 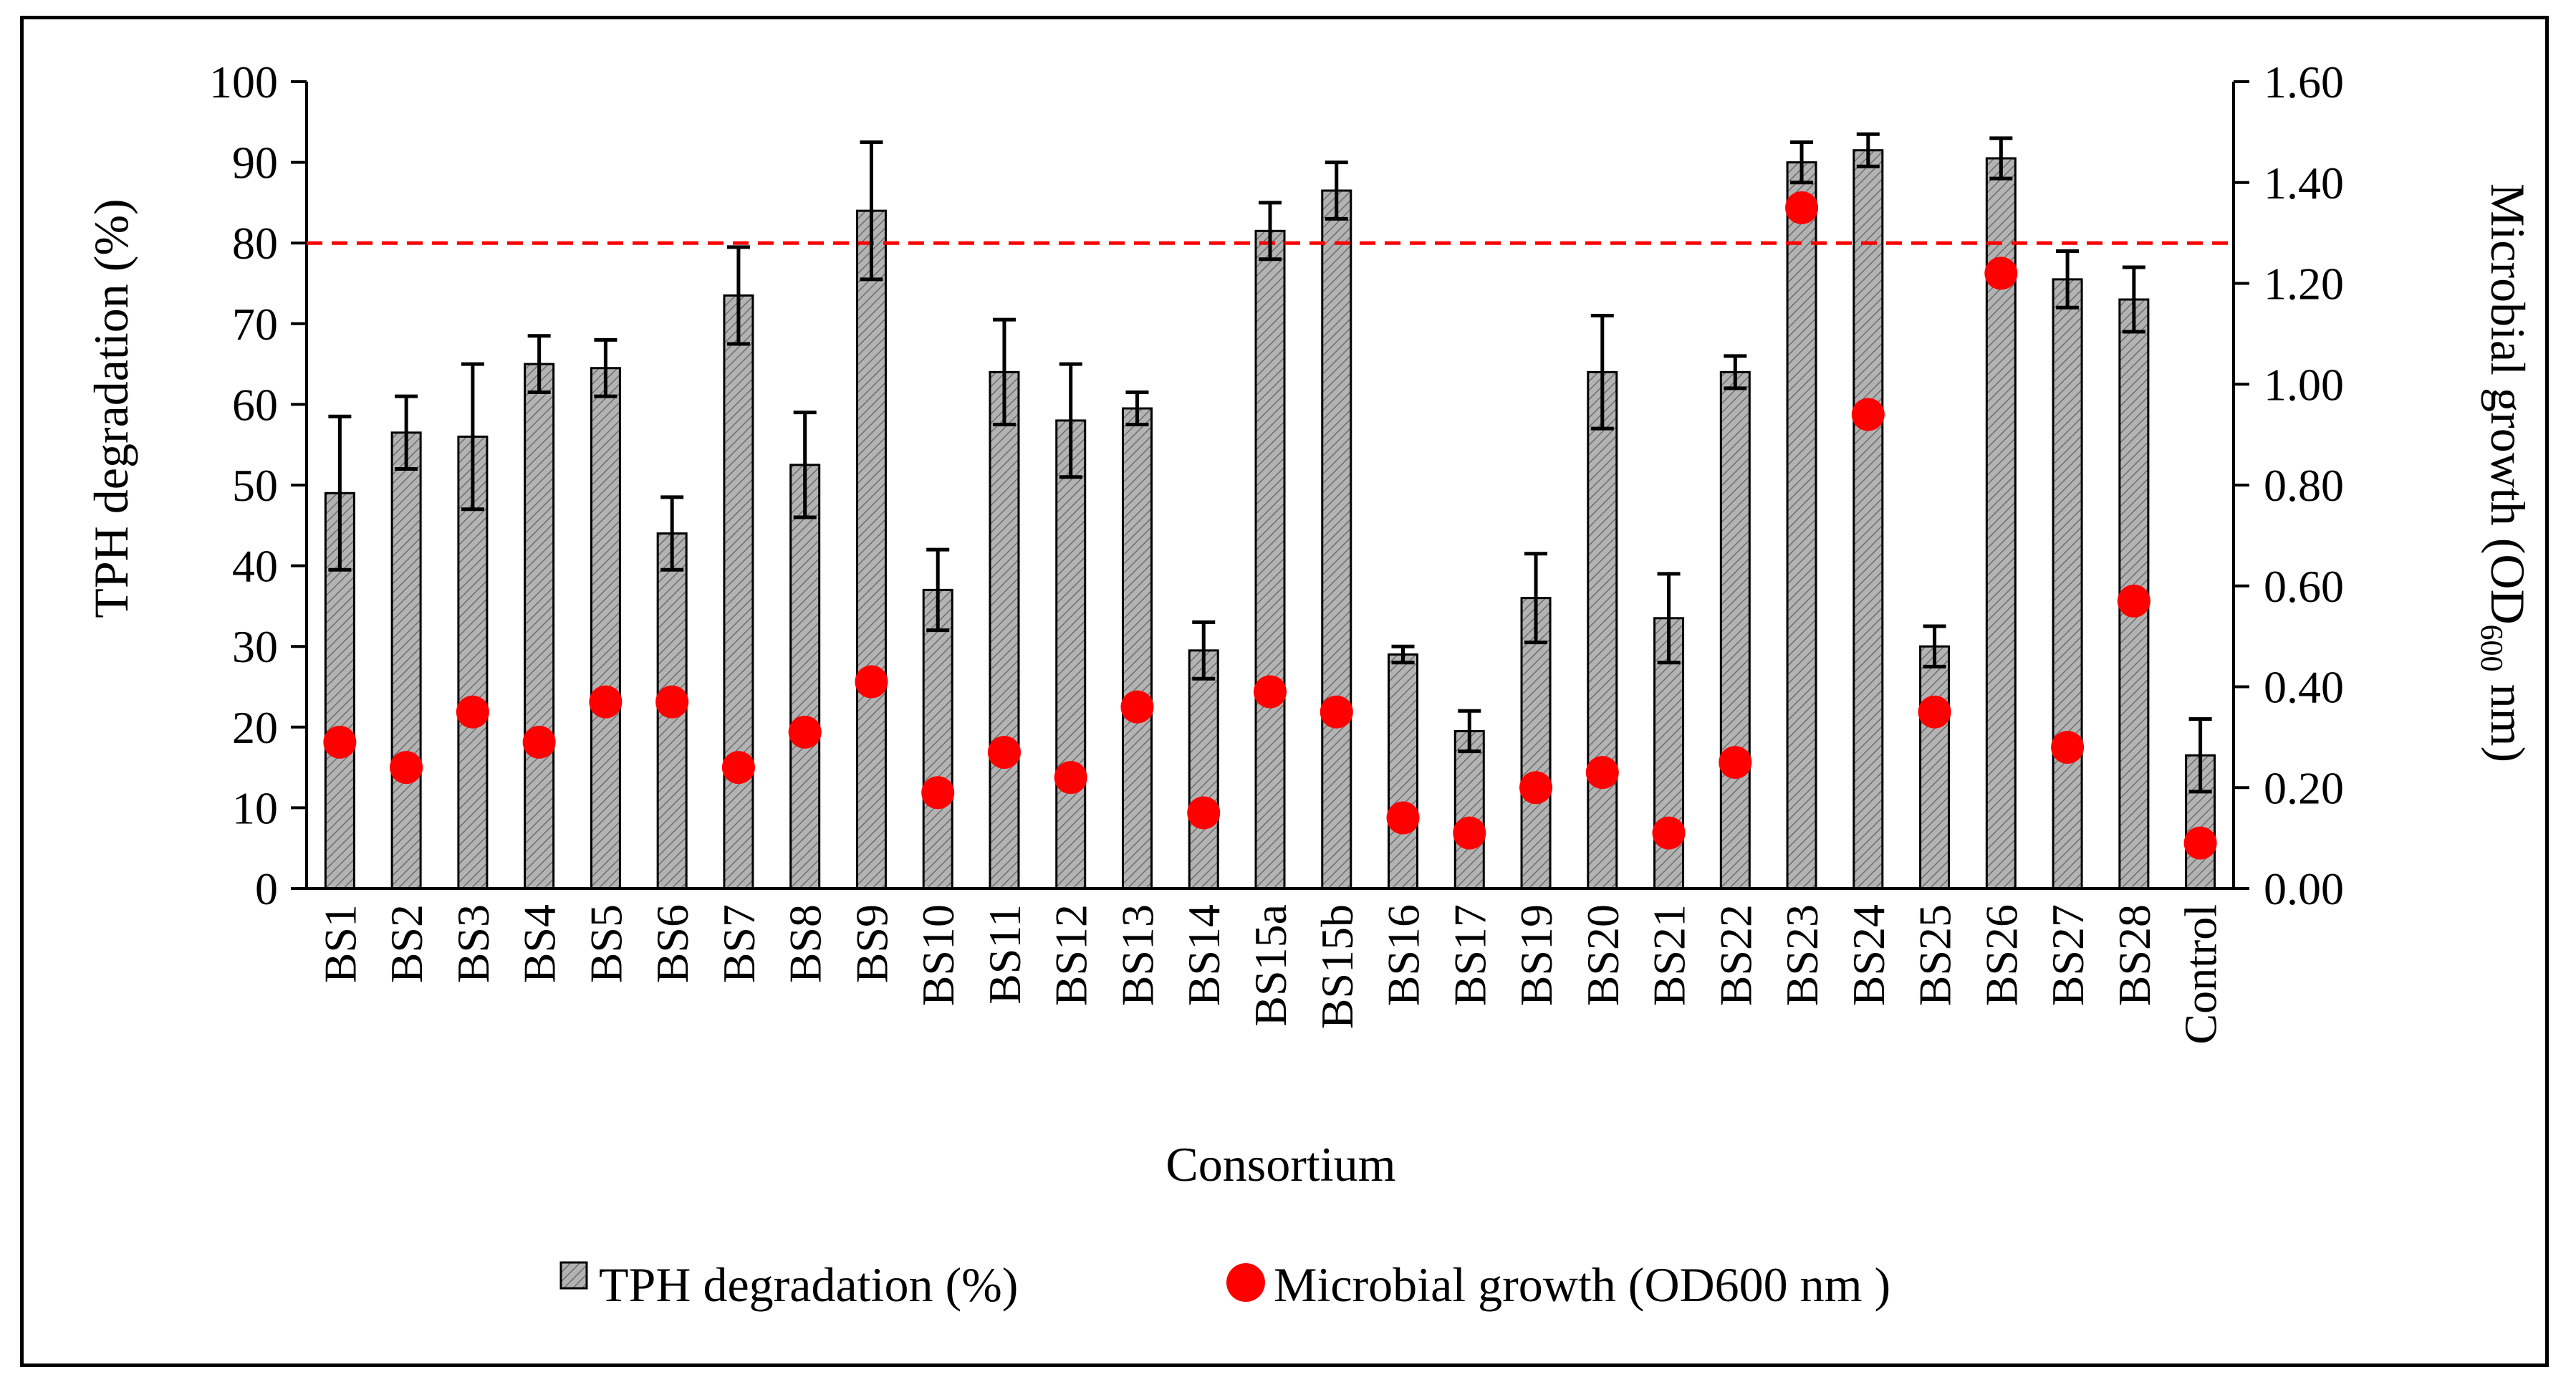 I want to click on right-axis-title-tail: nm), so click(x=2508, y=717).